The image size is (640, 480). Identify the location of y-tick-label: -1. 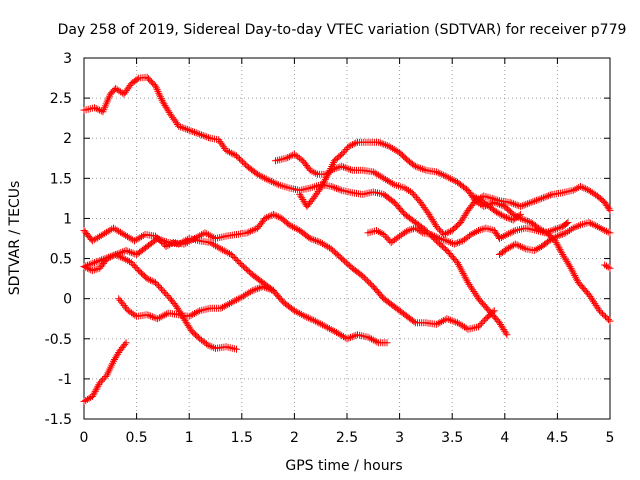
(65, 380).